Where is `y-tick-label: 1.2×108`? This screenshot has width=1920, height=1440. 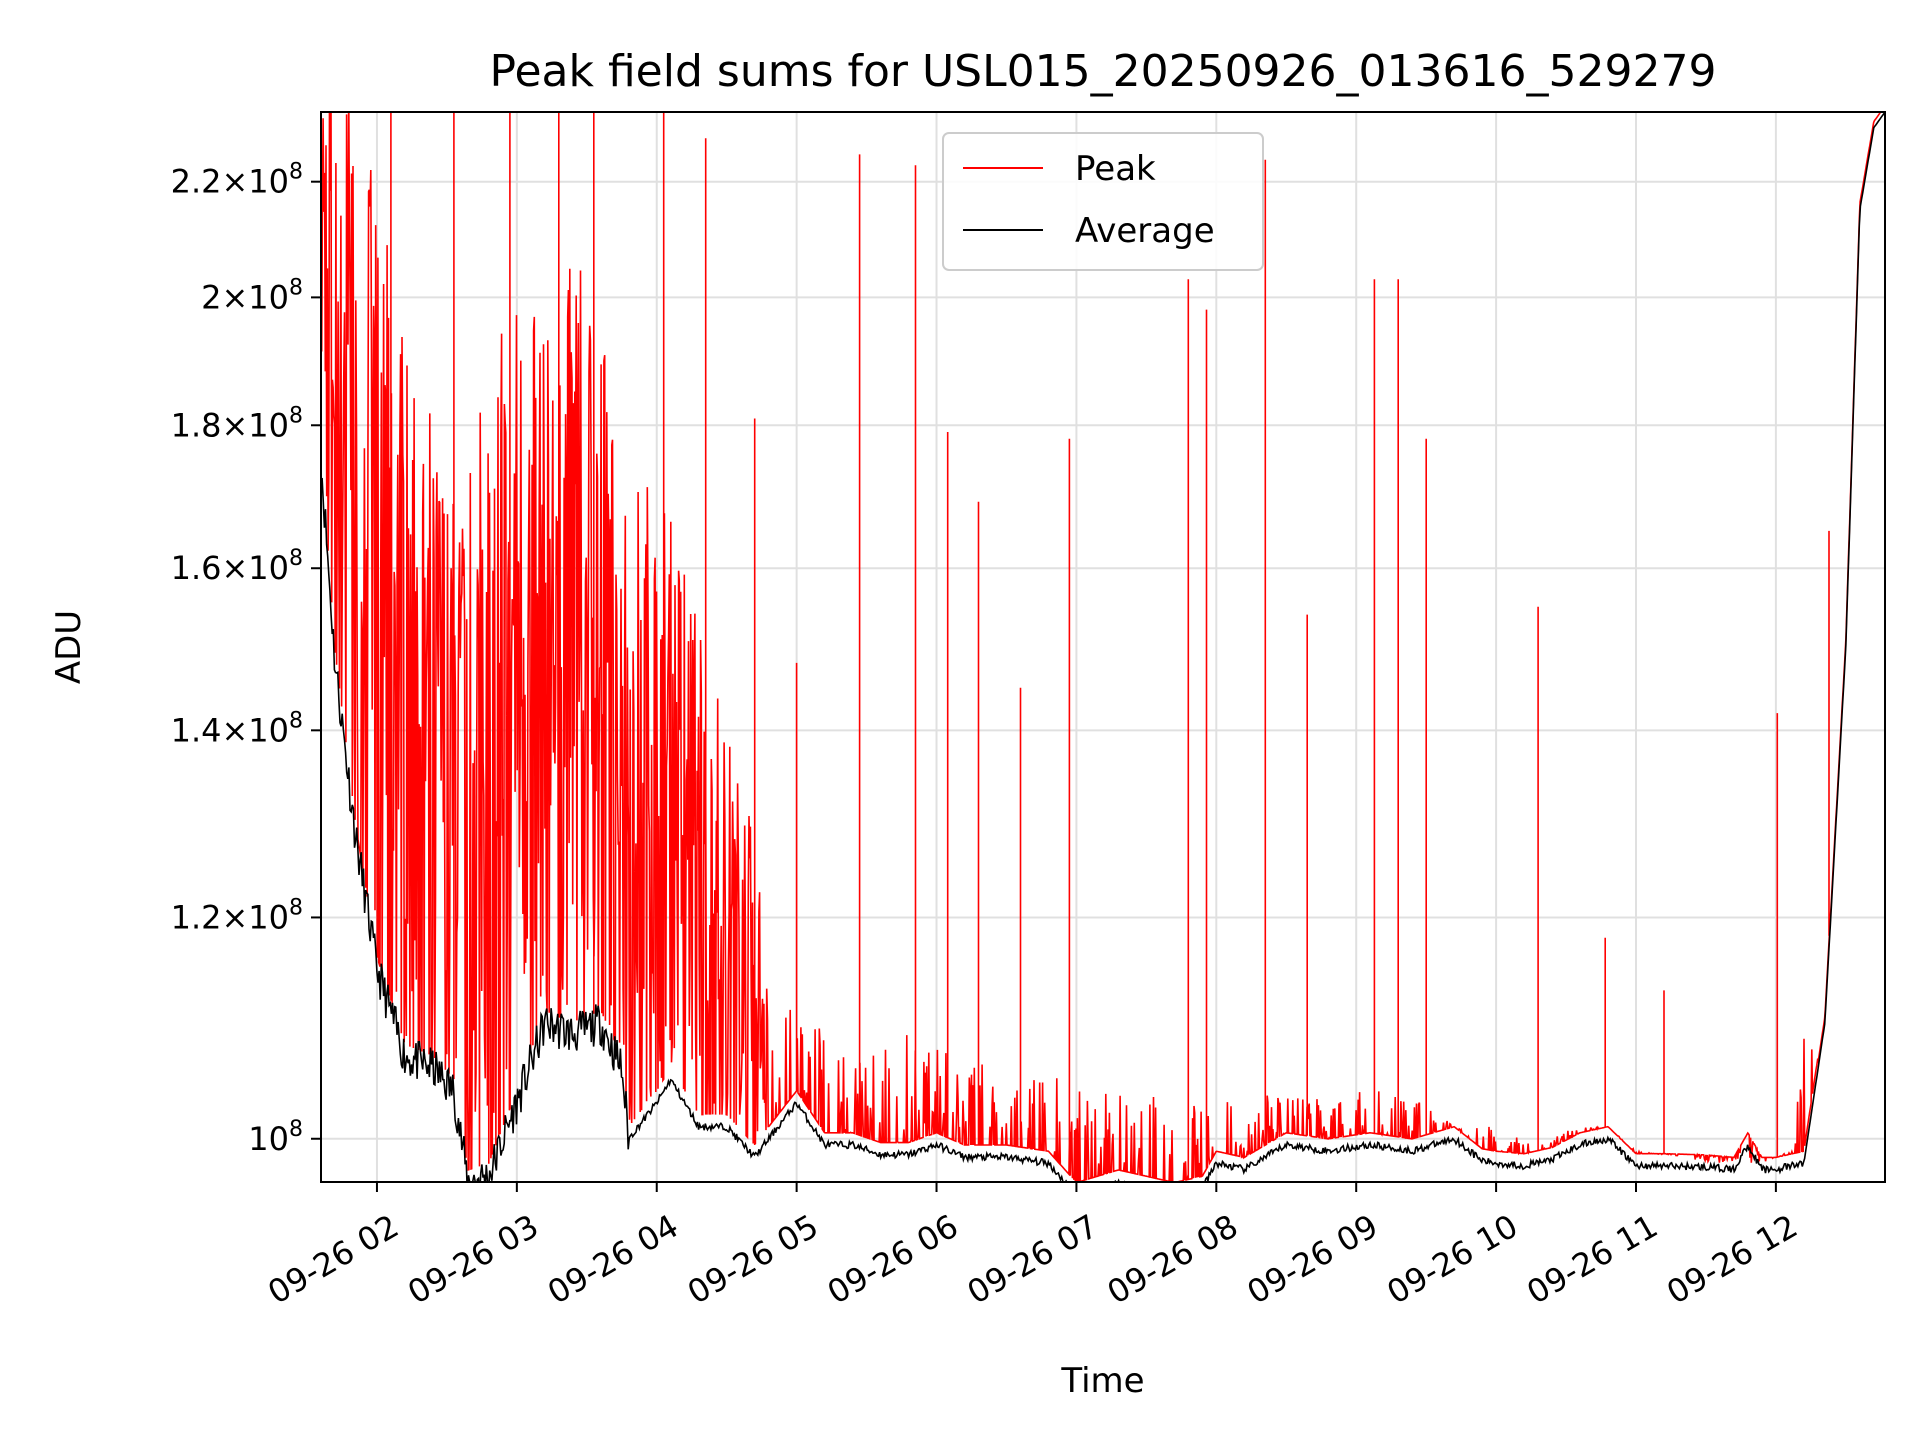 y-tick-label: 1.2×108 is located at coordinates (237, 915).